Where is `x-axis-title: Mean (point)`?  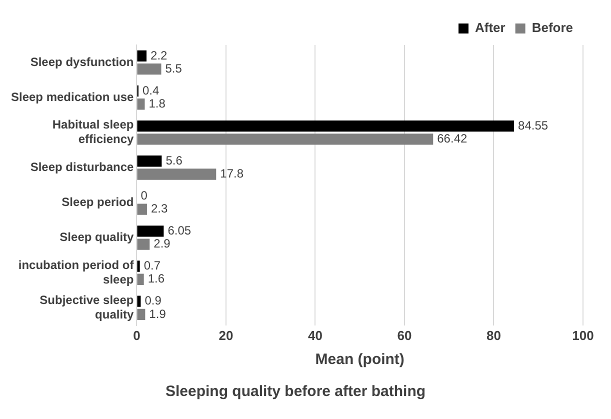
x-axis-title: Mean (point) is located at coordinates (359, 359).